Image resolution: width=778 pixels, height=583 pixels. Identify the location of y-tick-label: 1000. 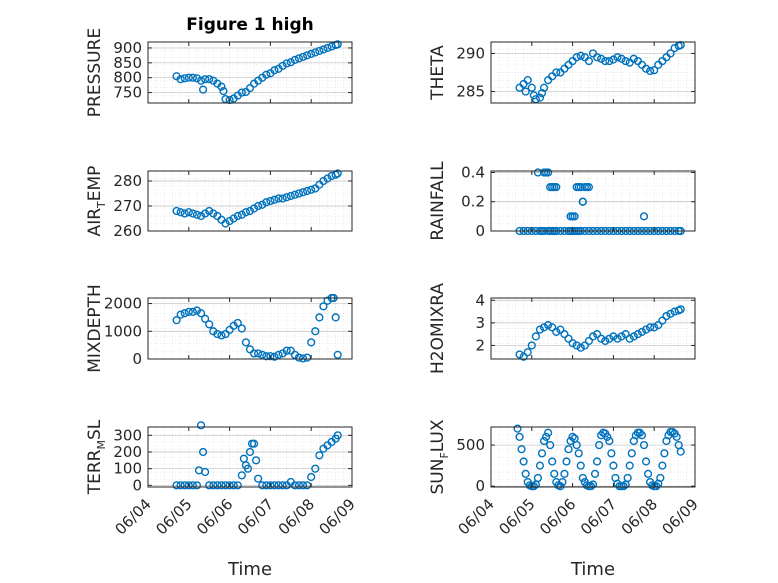
(123, 331).